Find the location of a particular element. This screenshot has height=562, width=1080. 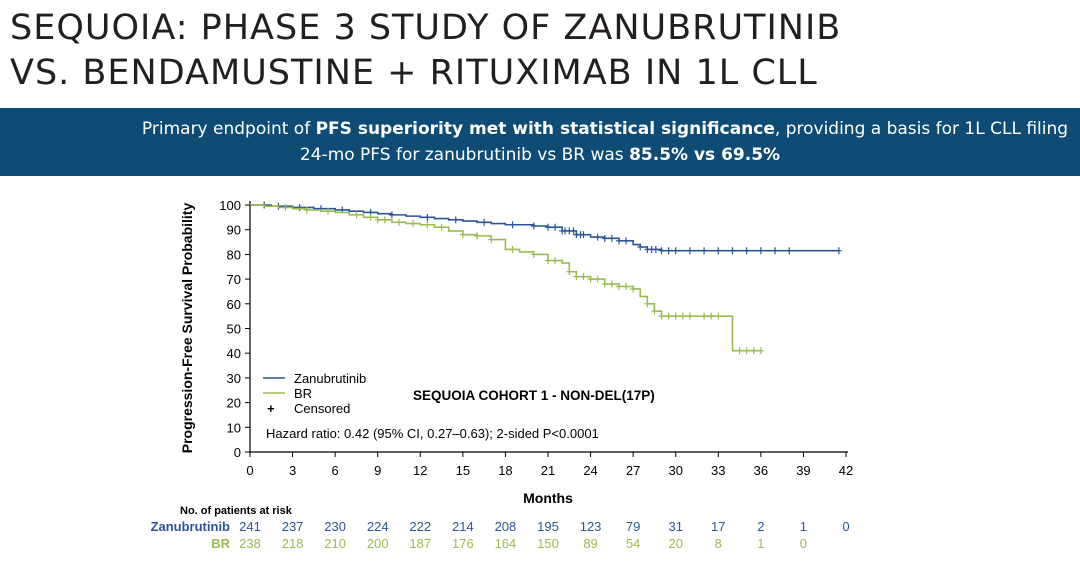

risk-value: 222 is located at coordinates (420, 526).